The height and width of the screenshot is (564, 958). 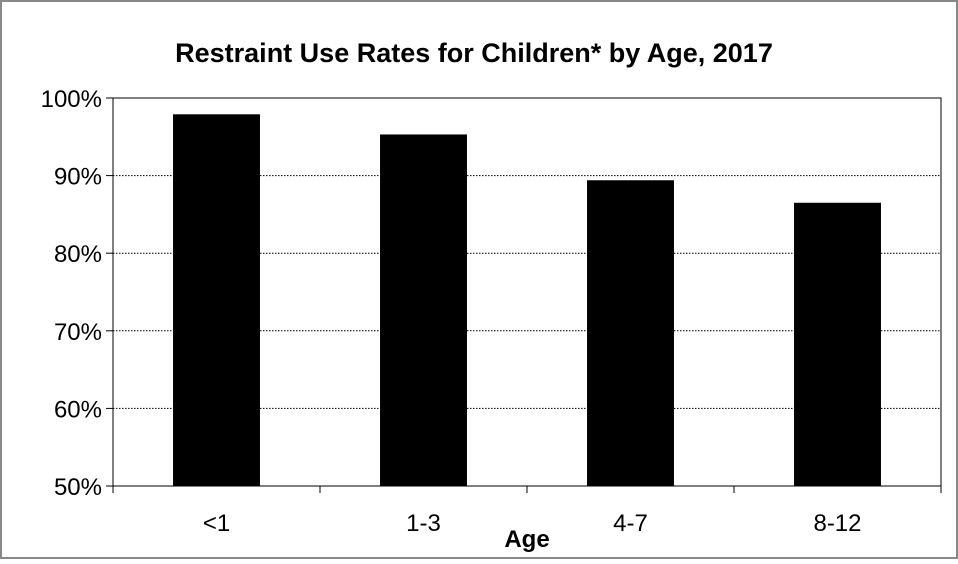 I want to click on x-axis-title: Age, so click(x=526, y=539).